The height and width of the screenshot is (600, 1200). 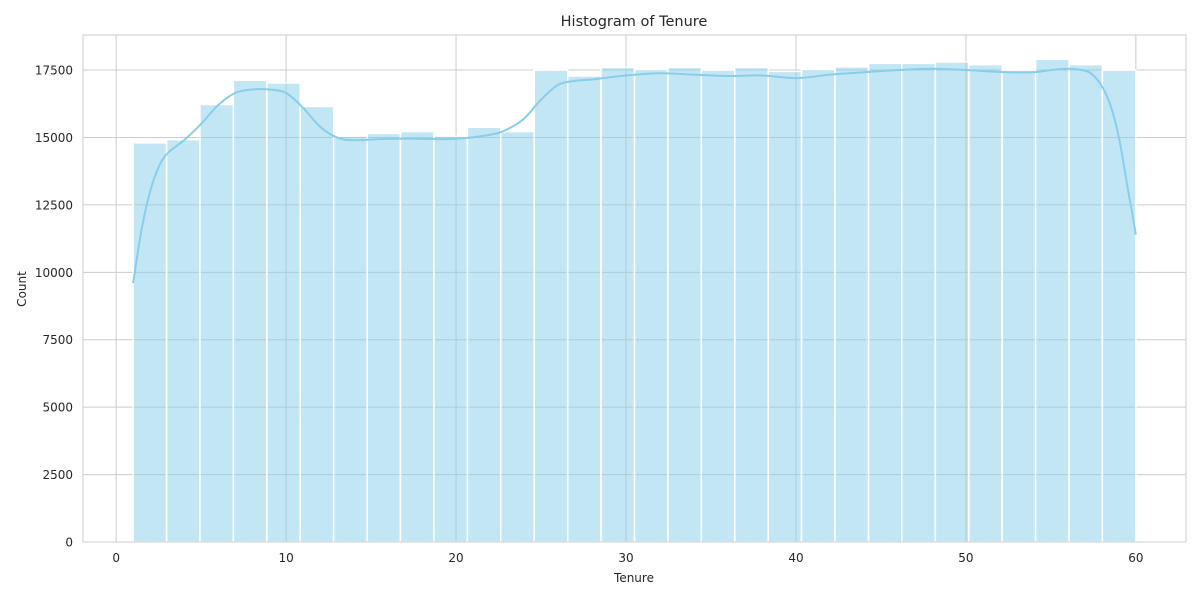 I want to click on y-tick-label: 7500, so click(x=57, y=340).